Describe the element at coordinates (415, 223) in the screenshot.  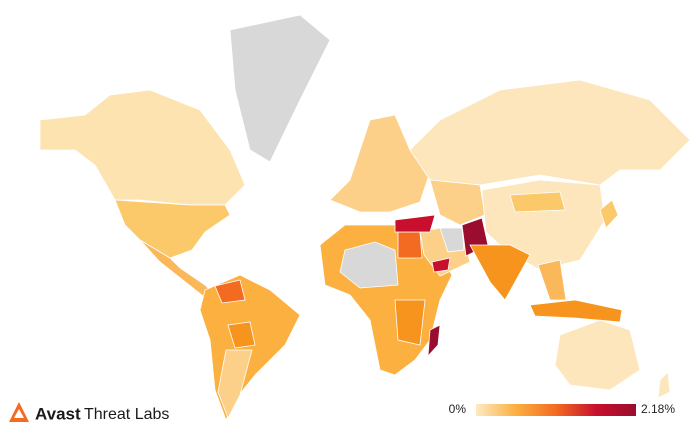
I see `turkey` at that location.